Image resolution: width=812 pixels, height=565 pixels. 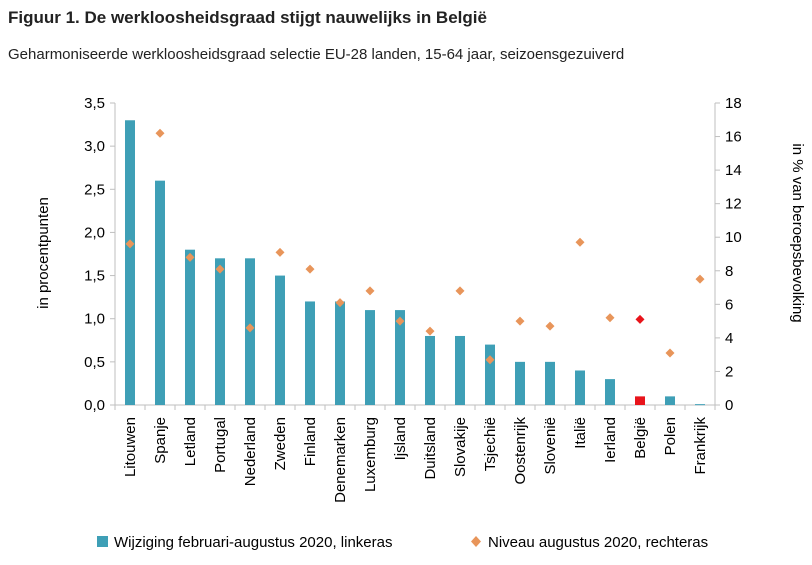 What do you see at coordinates (580, 387) in the screenshot?
I see `bar-Italië` at bounding box center [580, 387].